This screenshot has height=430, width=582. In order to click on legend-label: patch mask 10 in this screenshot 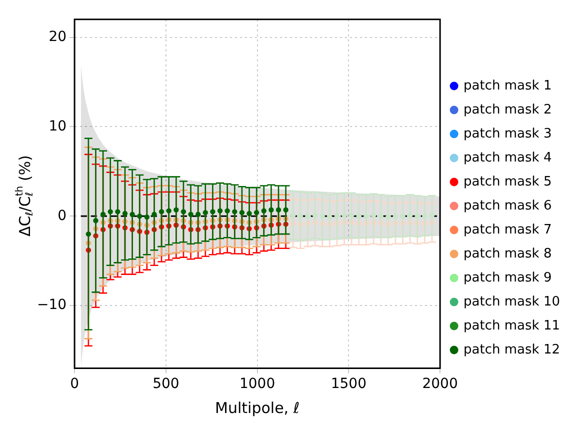, I will do `click(512, 302)`.